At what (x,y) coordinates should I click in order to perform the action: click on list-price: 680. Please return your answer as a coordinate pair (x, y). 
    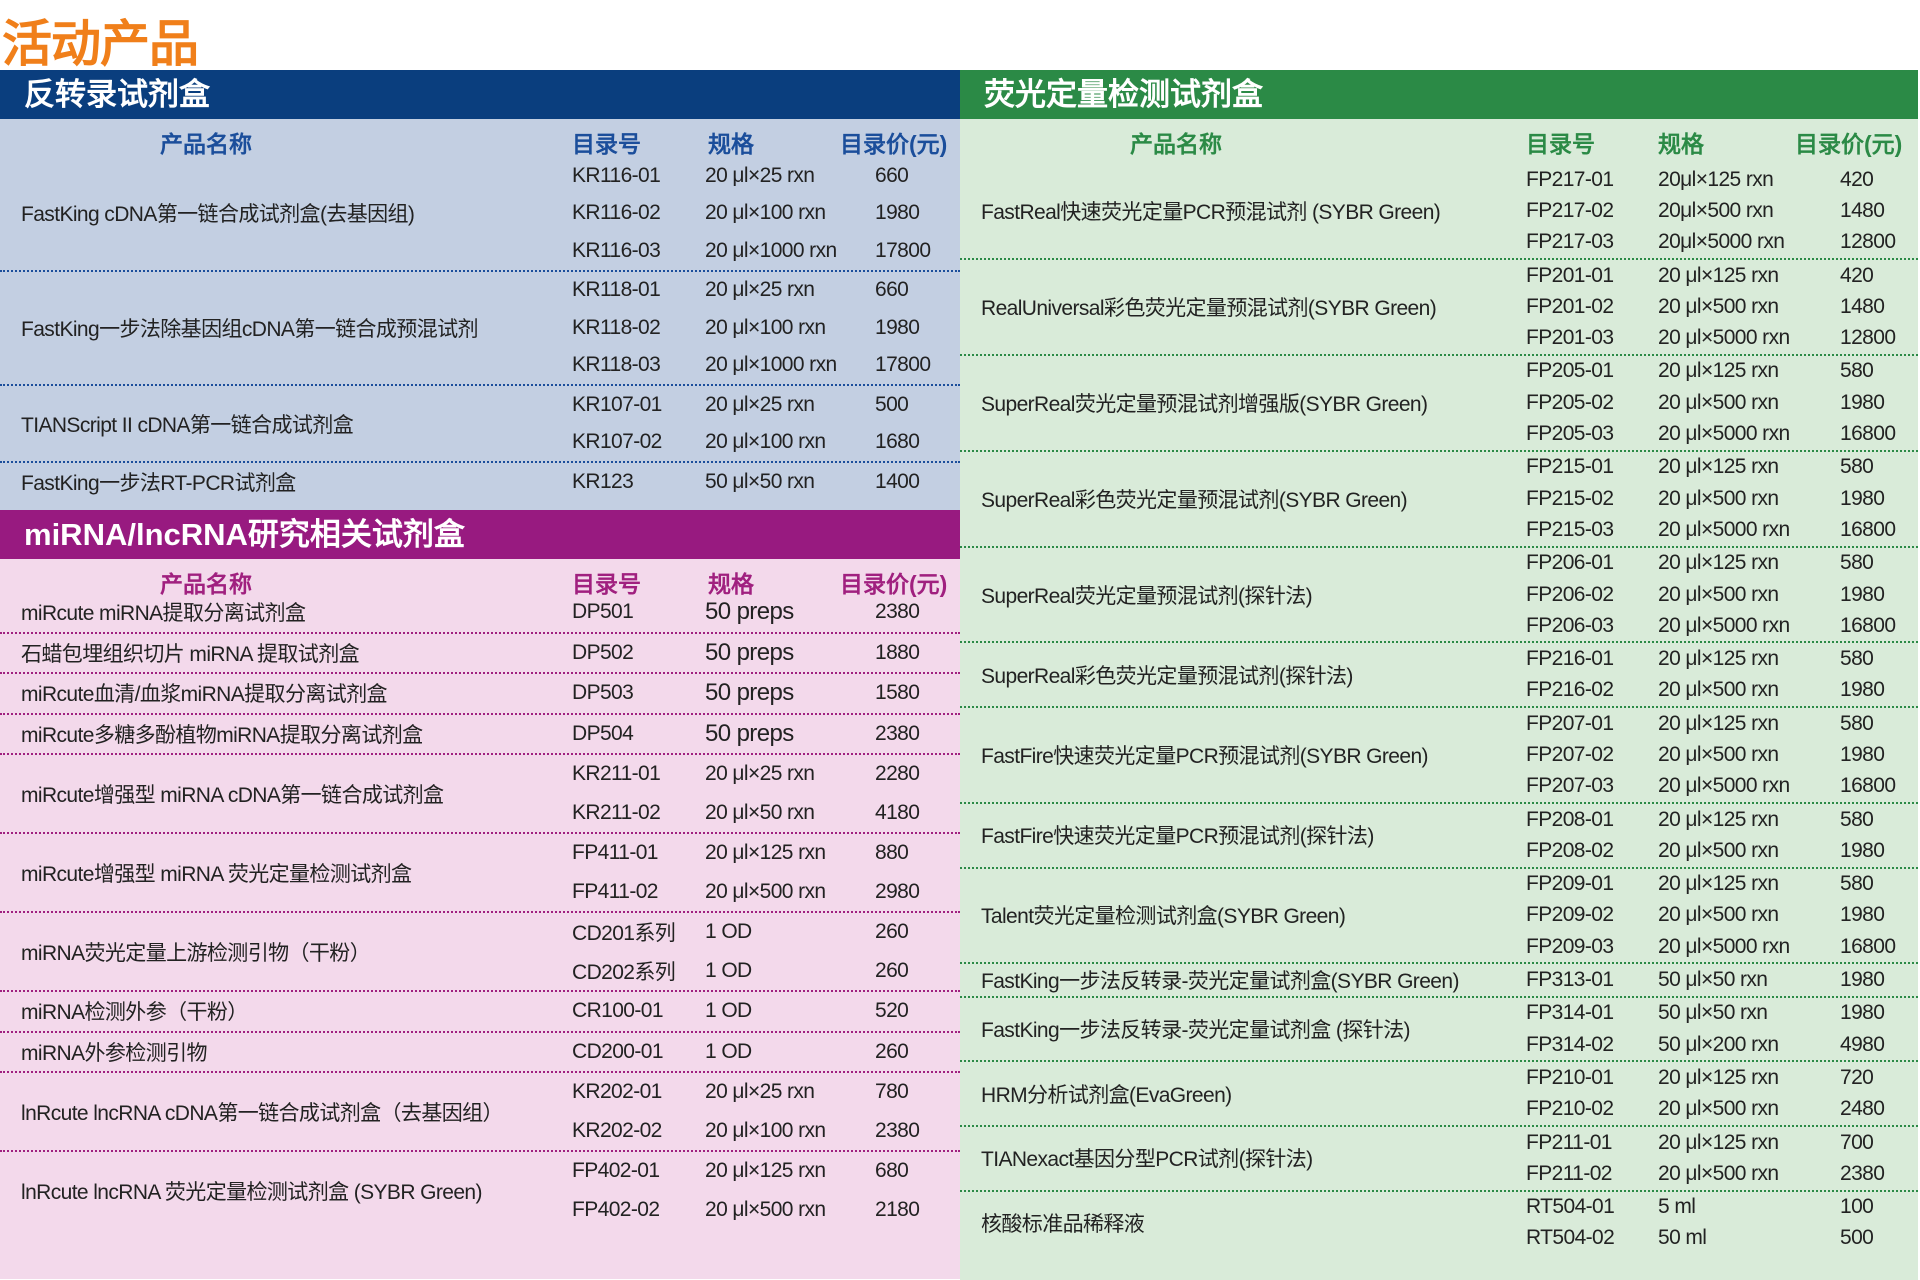
    Looking at the image, I should click on (892, 1171).